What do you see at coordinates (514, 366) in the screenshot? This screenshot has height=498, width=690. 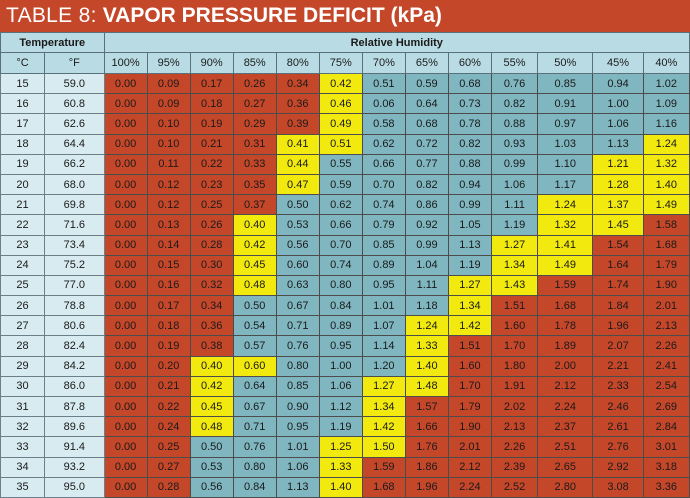 I see `vpd-cell: 1.80` at bounding box center [514, 366].